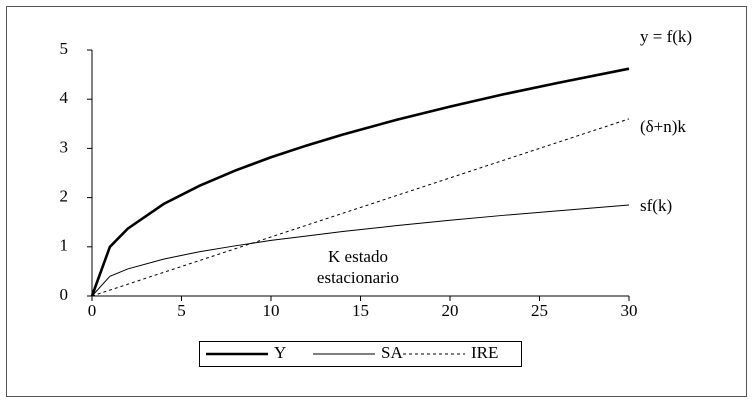 The width and height of the screenshot is (753, 403). I want to click on legend-label: SA, so click(392, 352).